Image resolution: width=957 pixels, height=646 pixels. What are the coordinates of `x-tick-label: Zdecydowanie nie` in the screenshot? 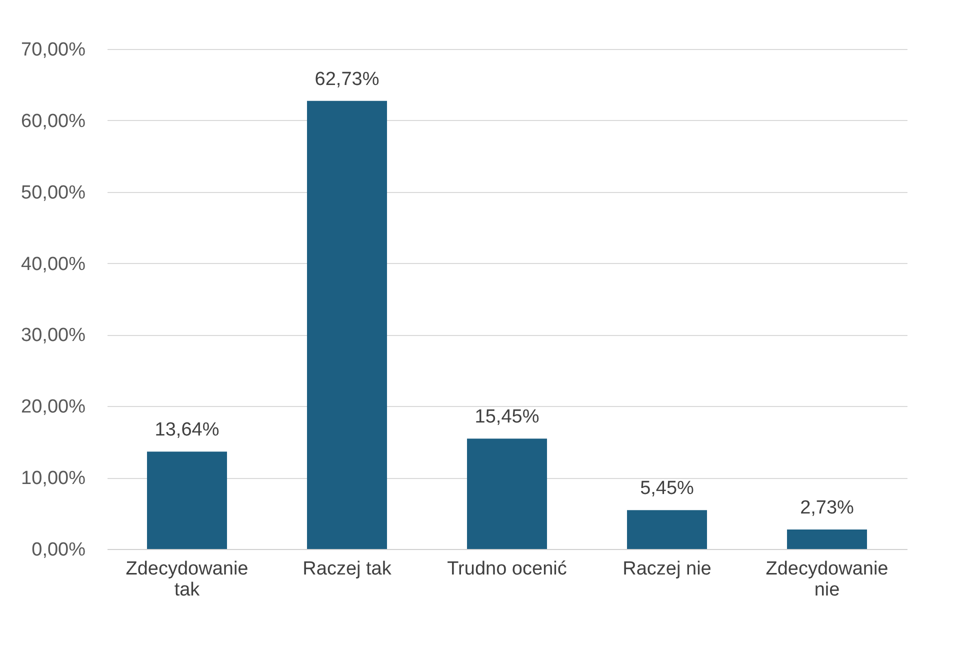 It's located at (827, 579).